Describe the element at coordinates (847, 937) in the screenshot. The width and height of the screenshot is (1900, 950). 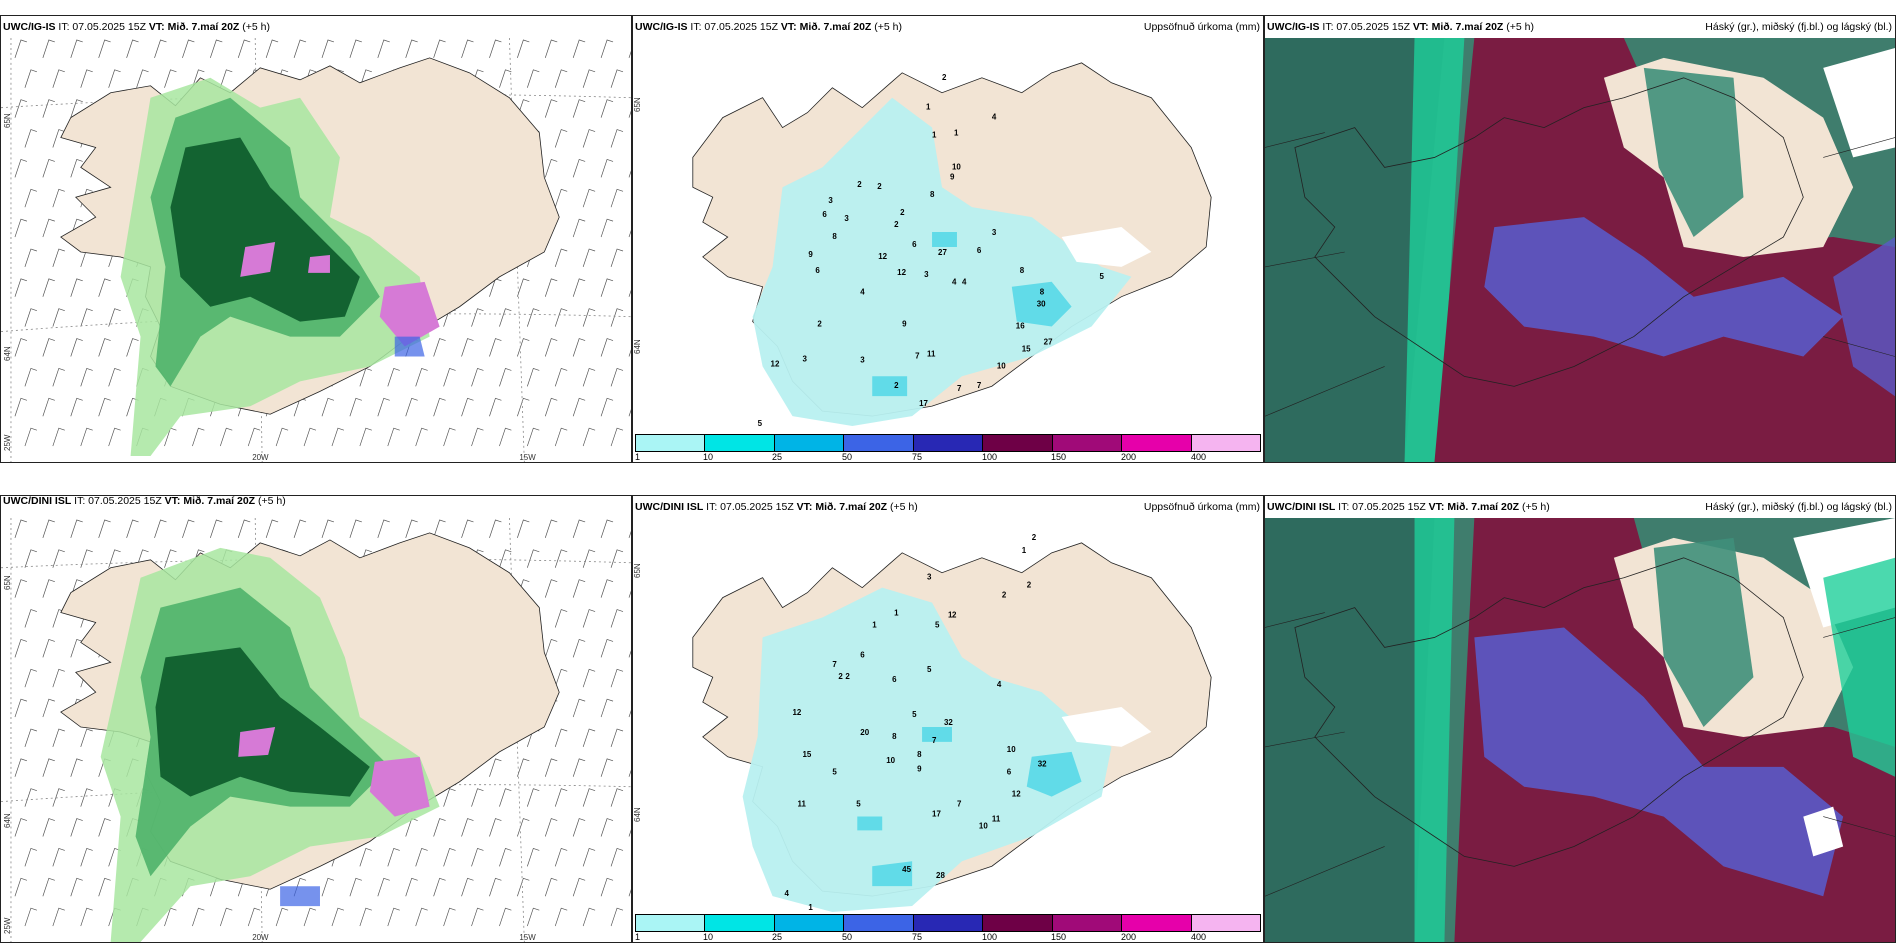
I see `colorbar-tick: 50` at that location.